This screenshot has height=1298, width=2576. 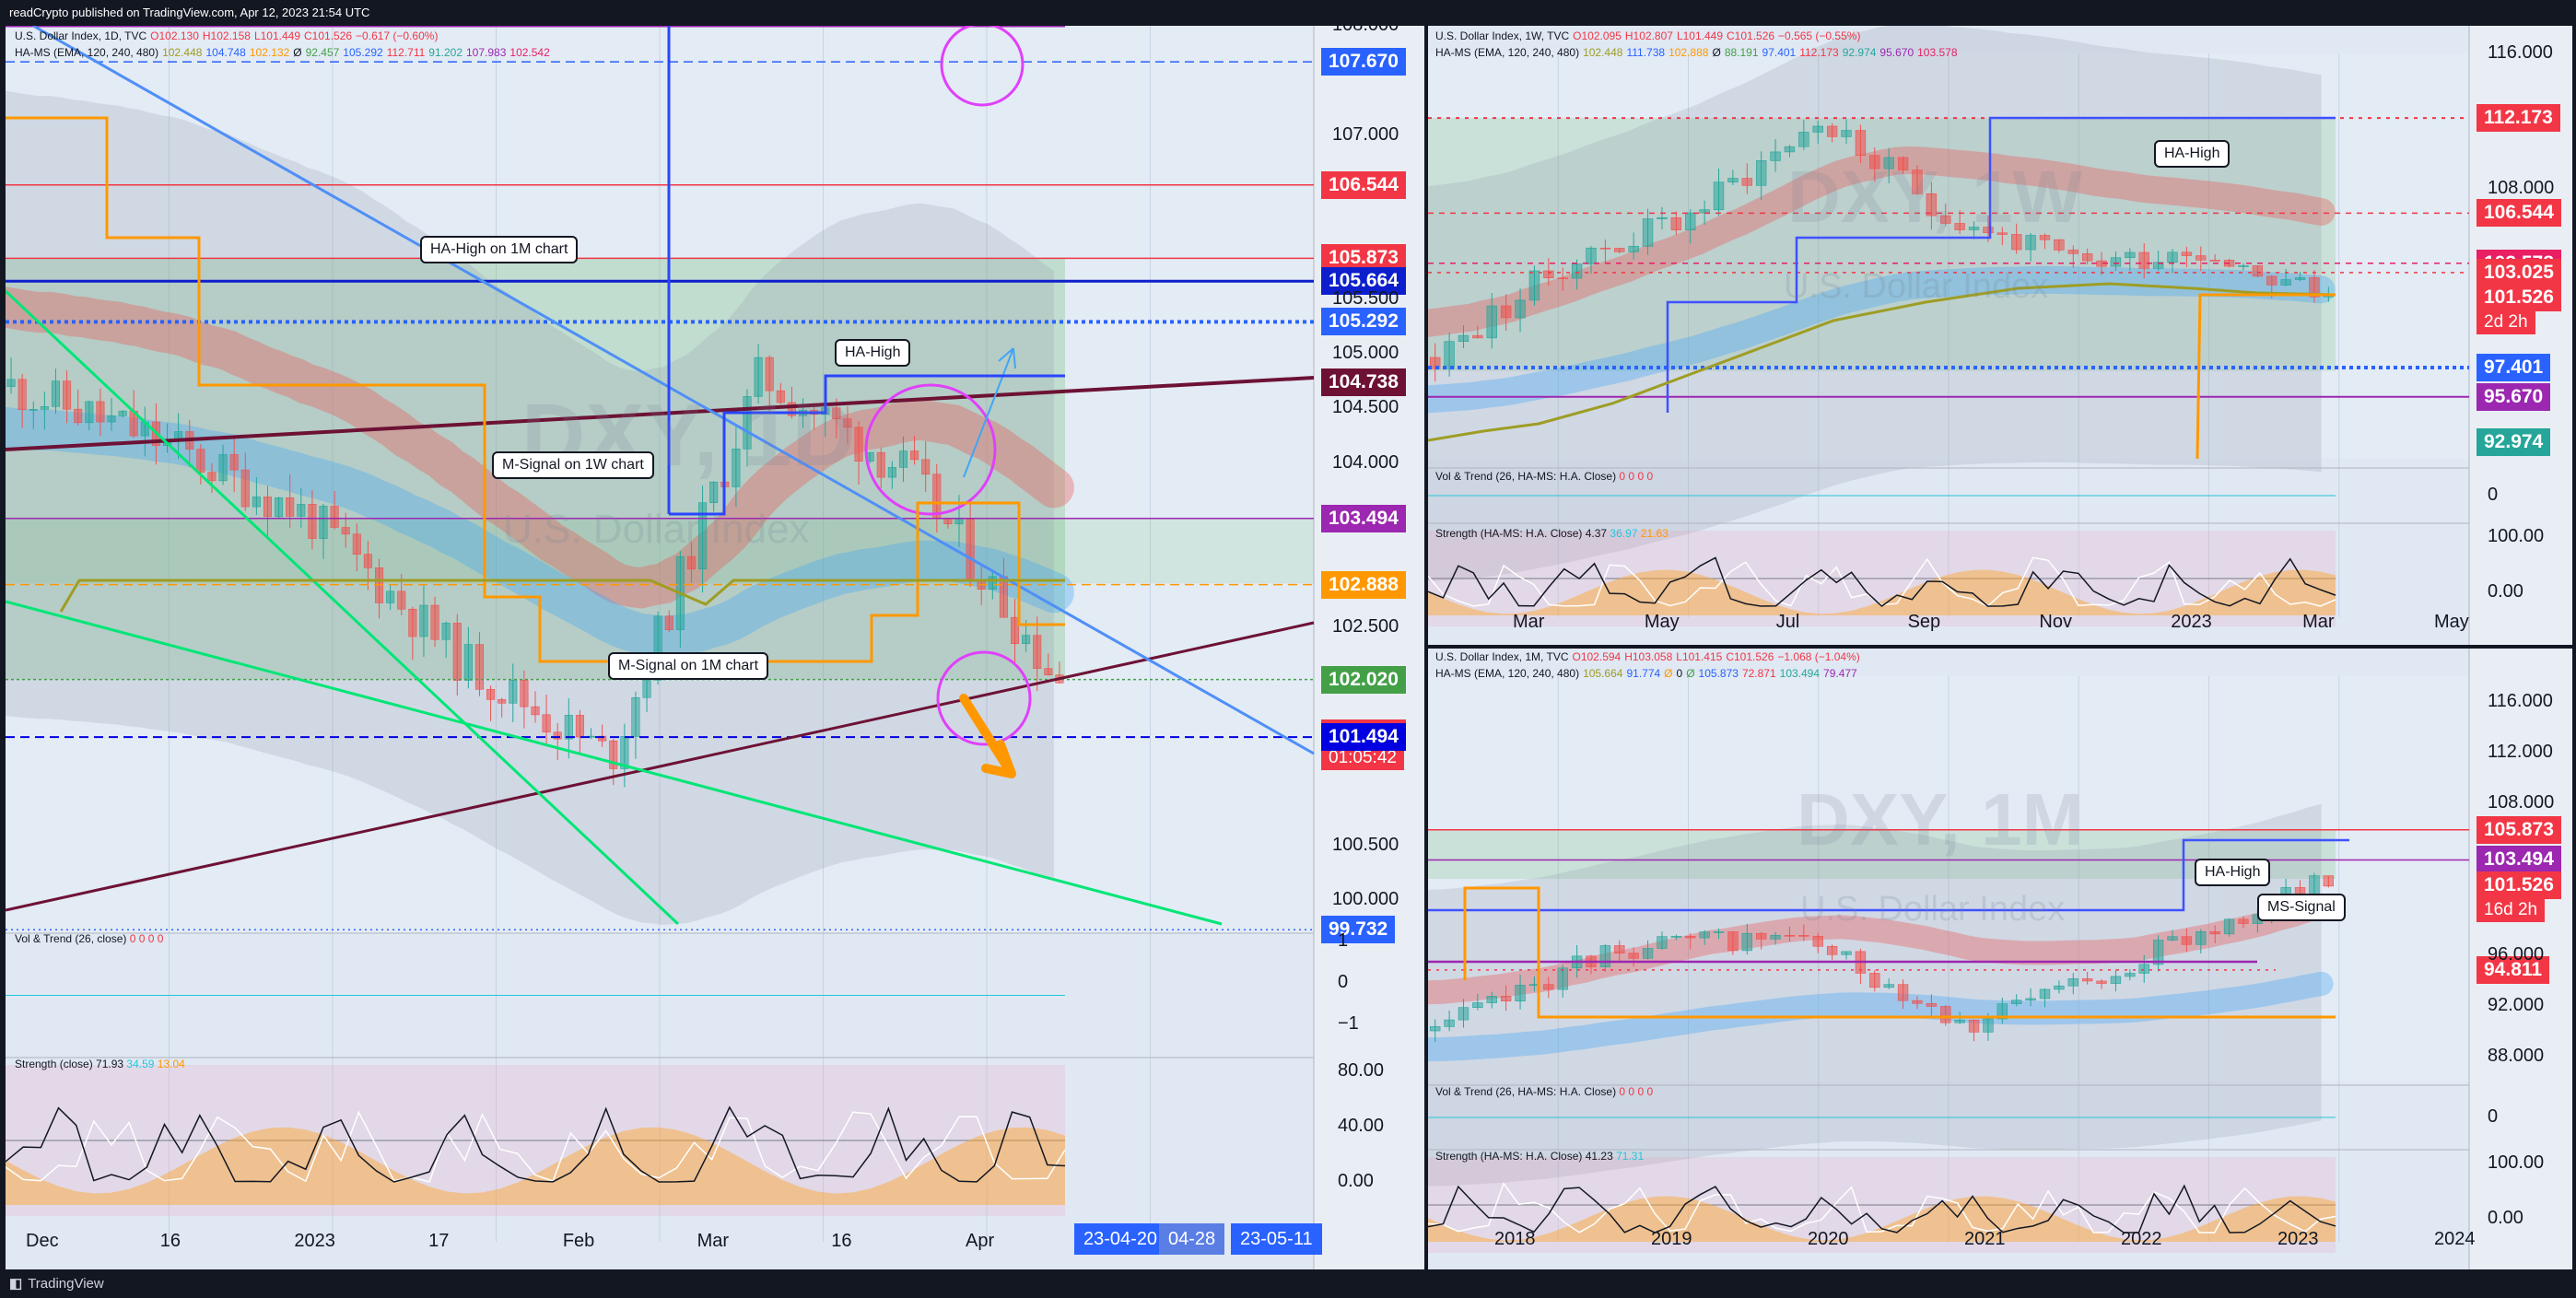 I want to click on legend-value: 104.748, so click(x=225, y=52).